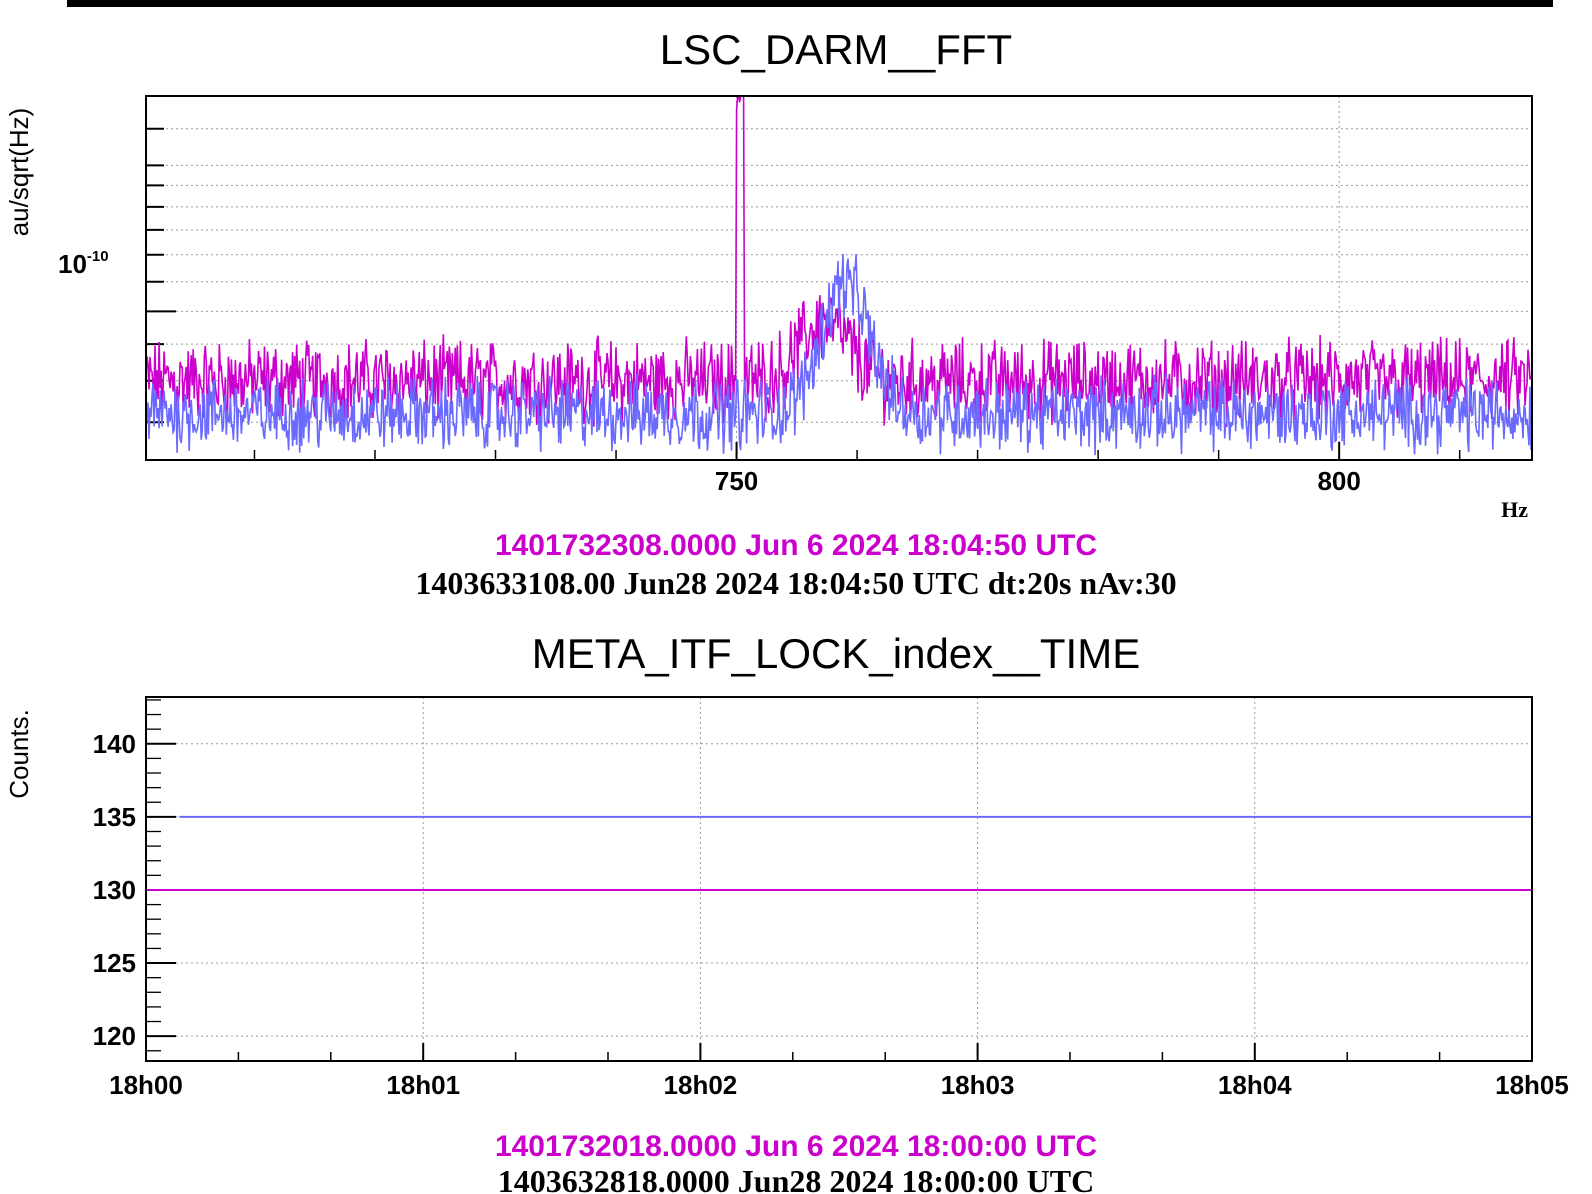  What do you see at coordinates (114, 817) in the screenshot?
I see `lock-y-tick-label: 135` at bounding box center [114, 817].